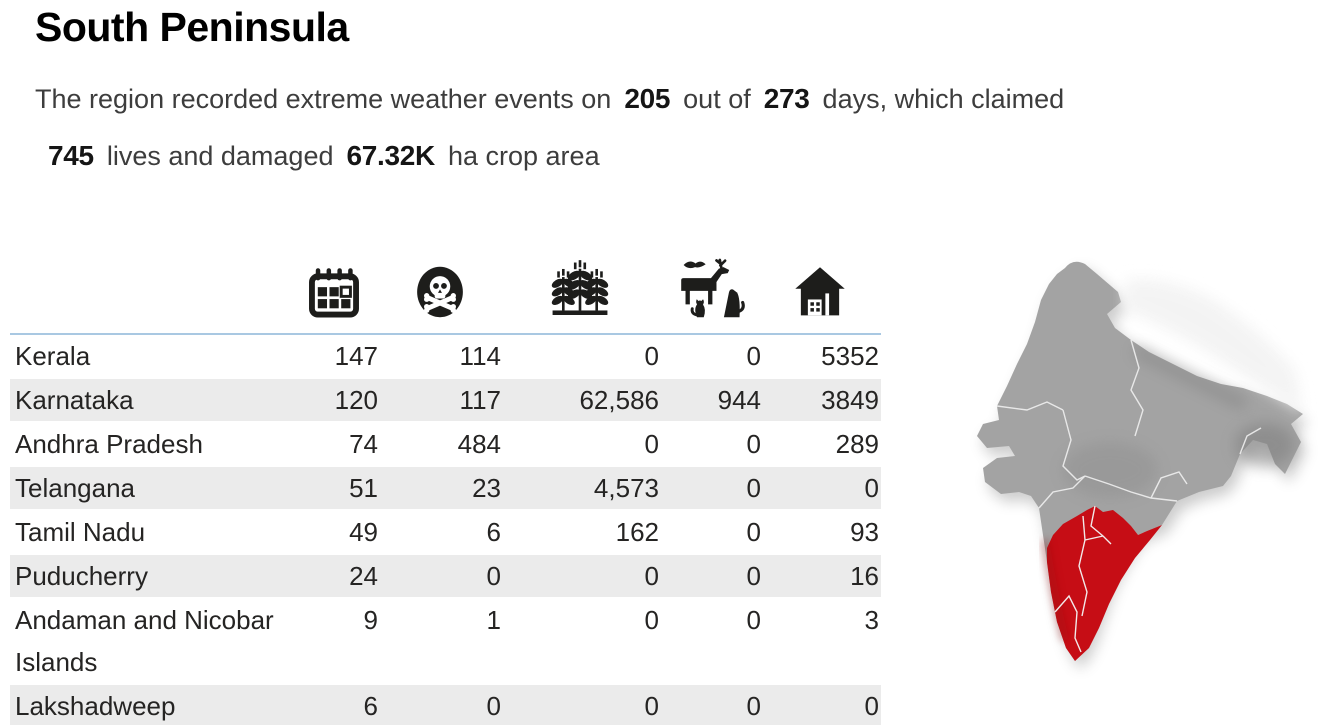  I want to click on table-row: Andhra Pradesh 74 484 0 0 289, so click(445, 445).